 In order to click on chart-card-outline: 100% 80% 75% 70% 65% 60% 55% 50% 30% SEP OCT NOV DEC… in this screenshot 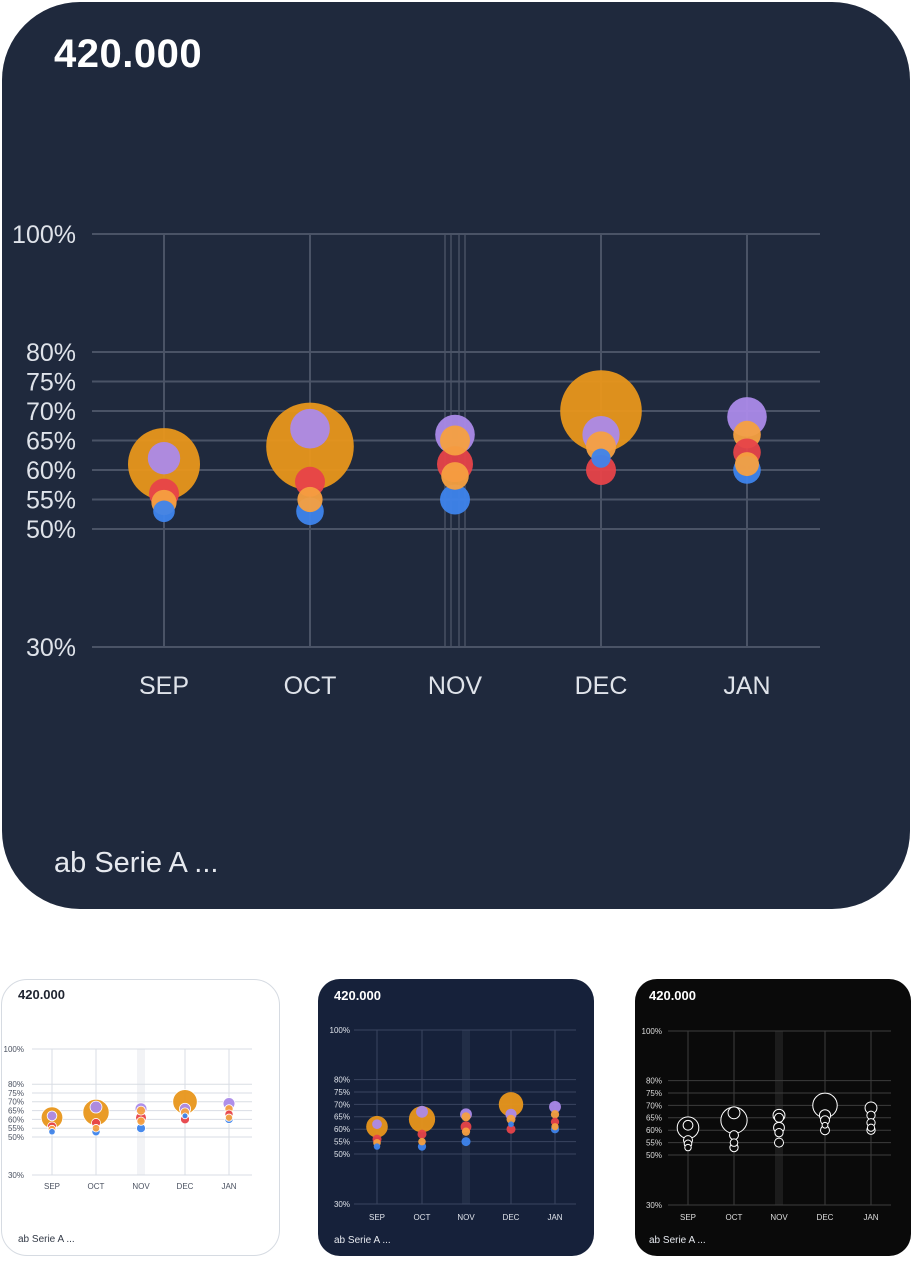, I will do `click(773, 1117)`.